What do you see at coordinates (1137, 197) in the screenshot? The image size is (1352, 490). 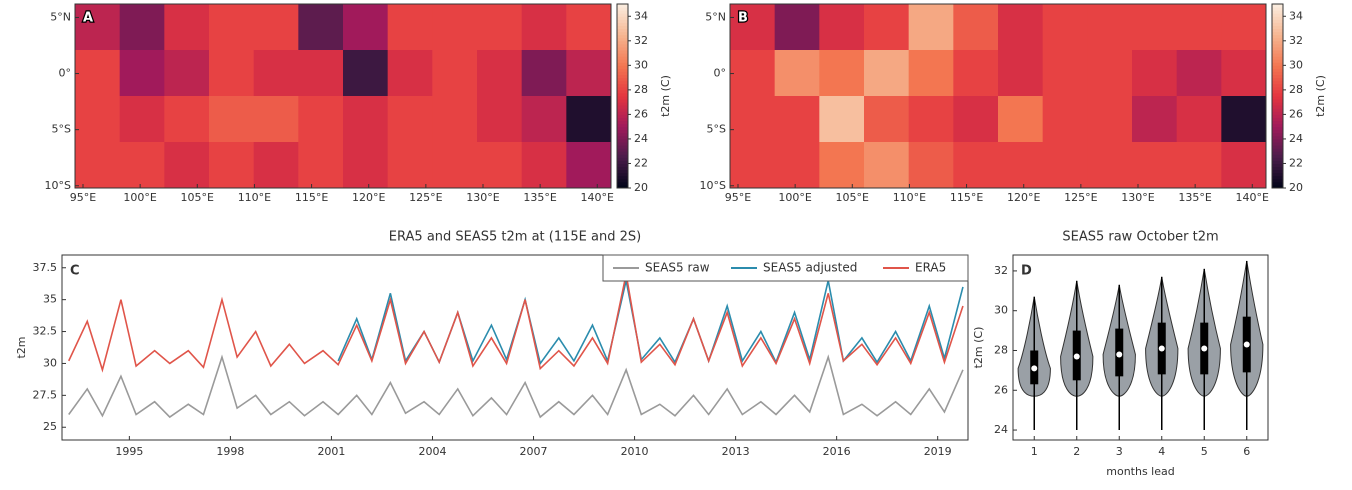 I see `x-tick-label: 130°E` at bounding box center [1137, 197].